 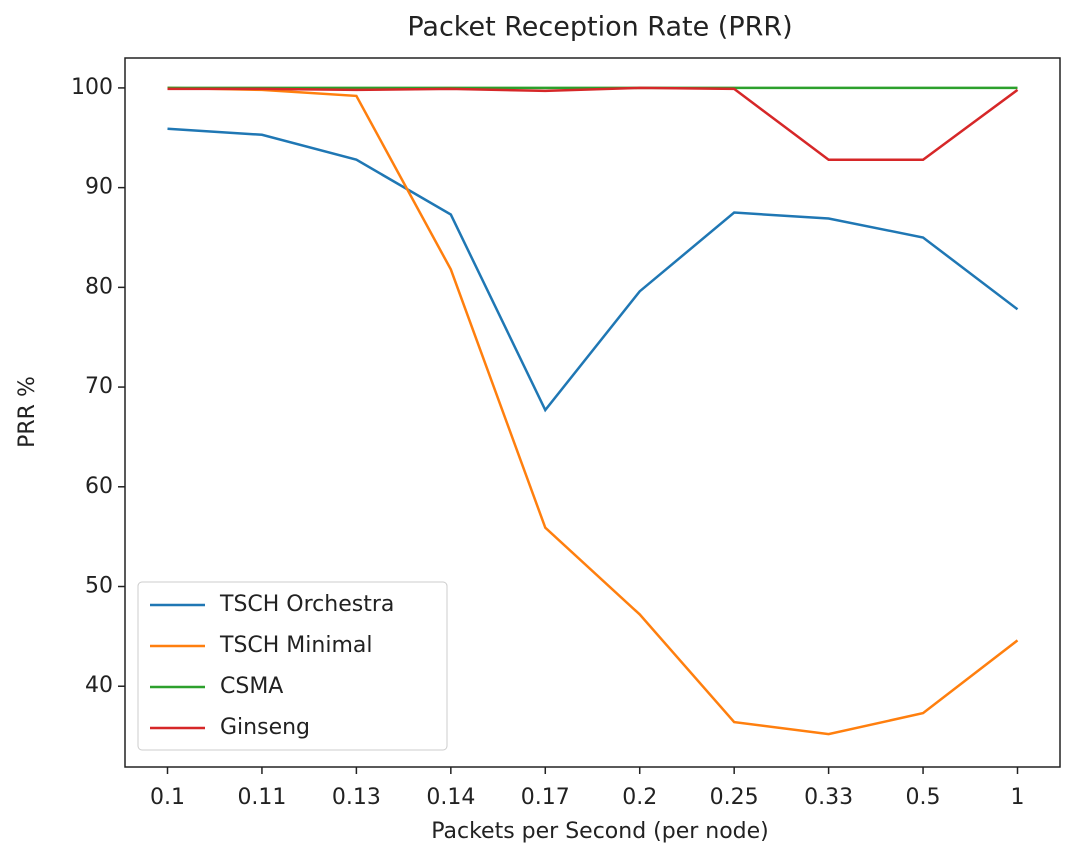 I want to click on legend-label: Ginseng, so click(x=265, y=727).